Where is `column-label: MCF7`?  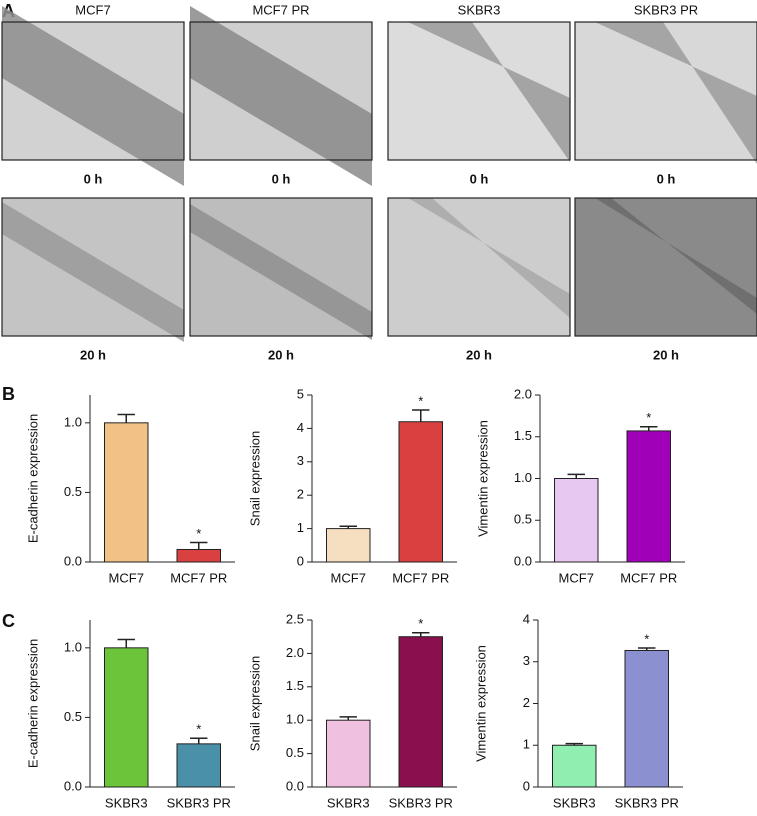
column-label: MCF7 is located at coordinates (92, 9).